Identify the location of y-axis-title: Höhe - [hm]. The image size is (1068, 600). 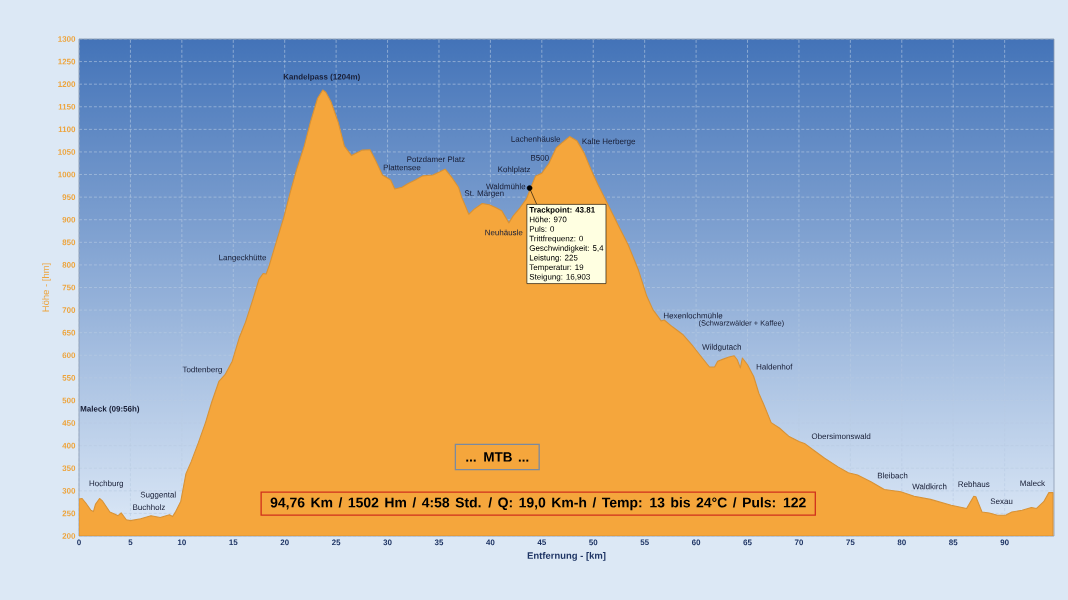
(46, 287).